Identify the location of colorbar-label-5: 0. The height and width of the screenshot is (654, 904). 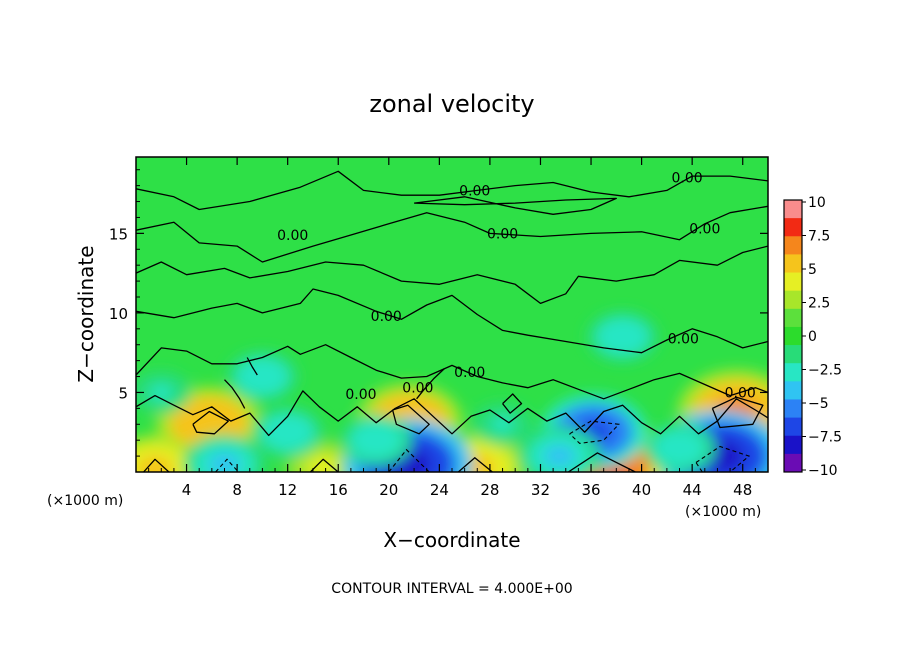
(812, 337).